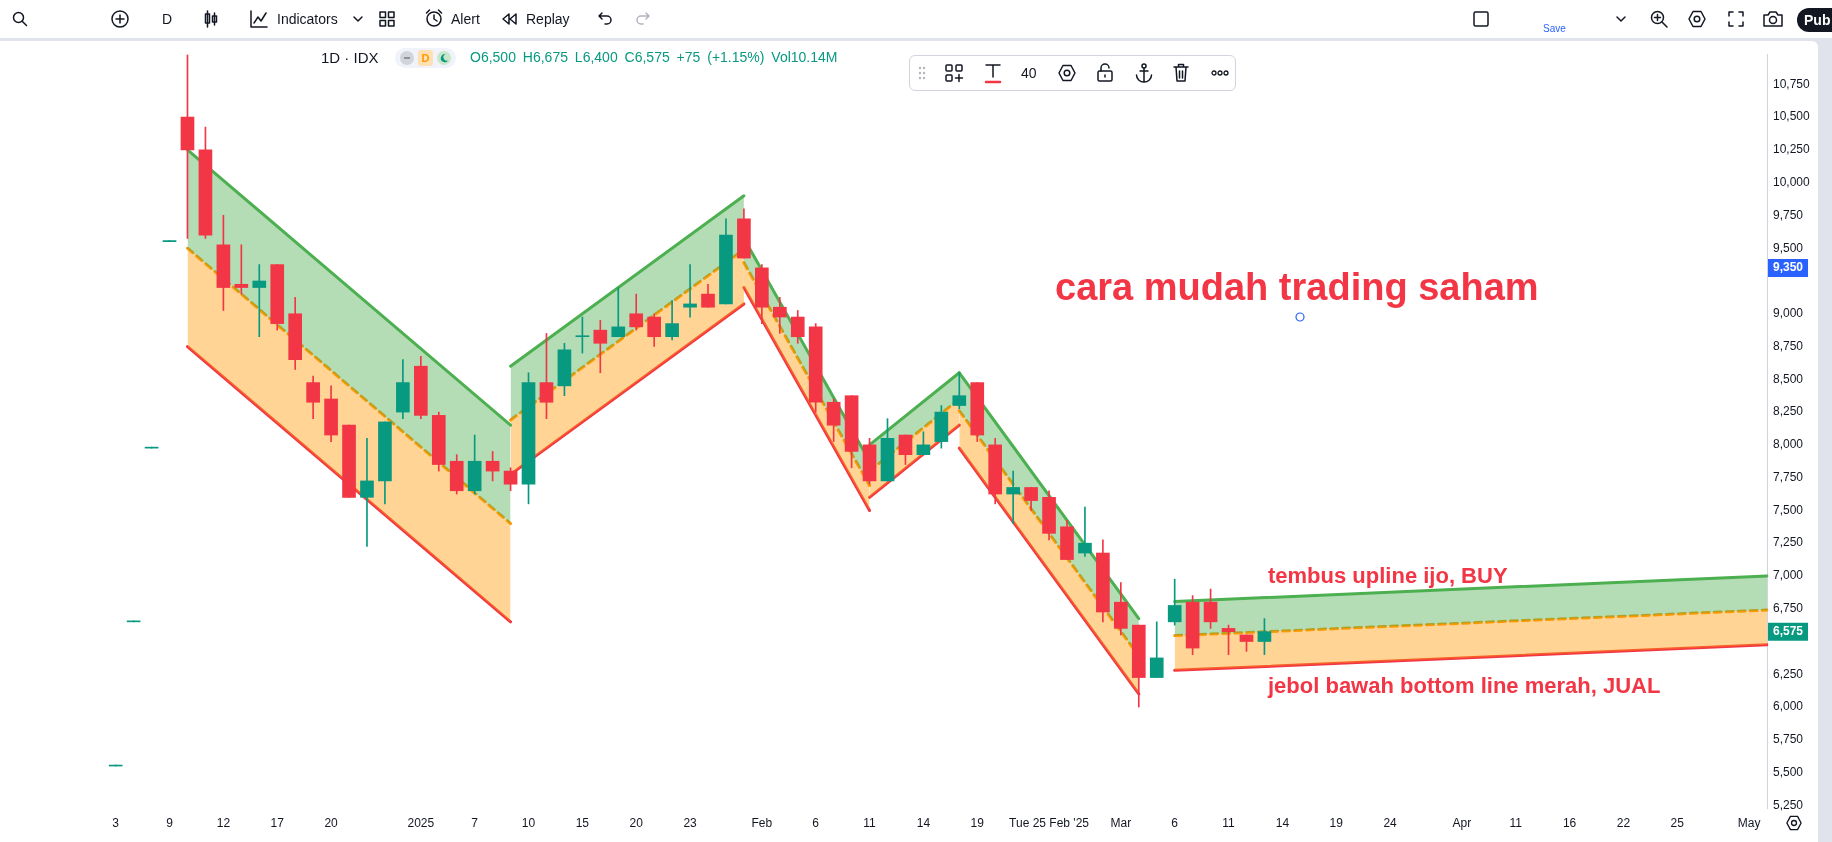  I want to click on y-tick-label: 10,000, so click(1792, 181).